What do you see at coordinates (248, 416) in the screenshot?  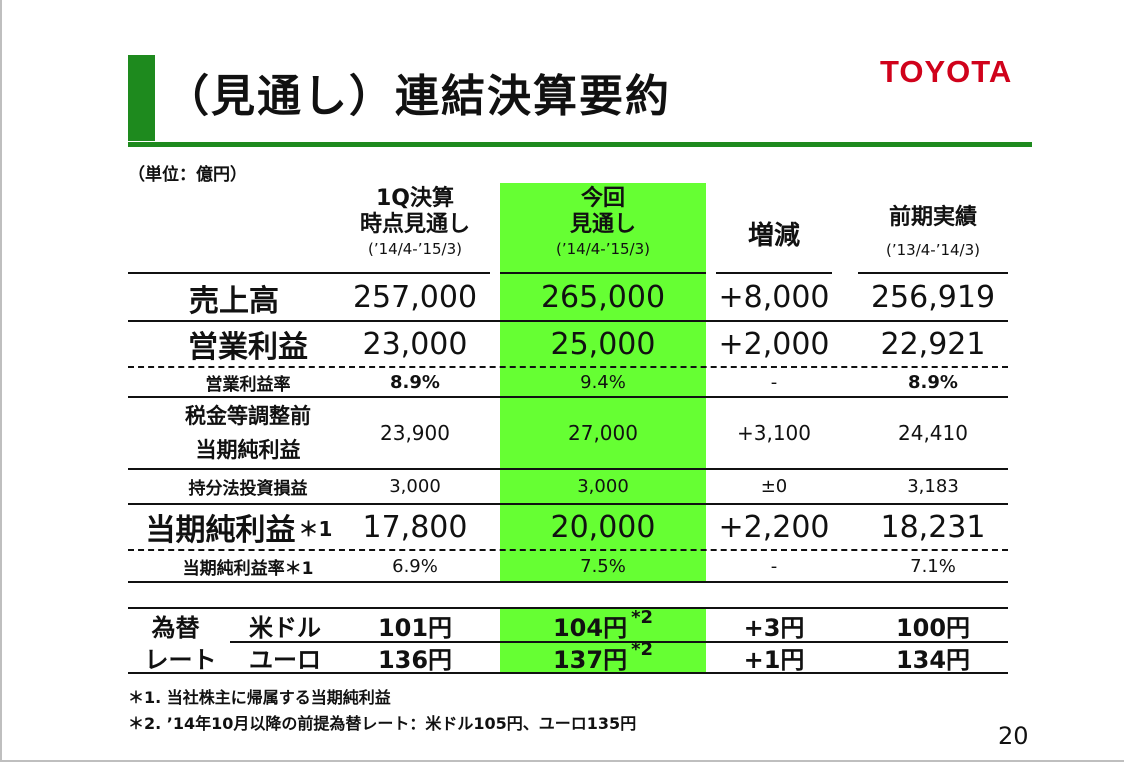 I see `row-label-pretax-line1: 税金等調整前` at bounding box center [248, 416].